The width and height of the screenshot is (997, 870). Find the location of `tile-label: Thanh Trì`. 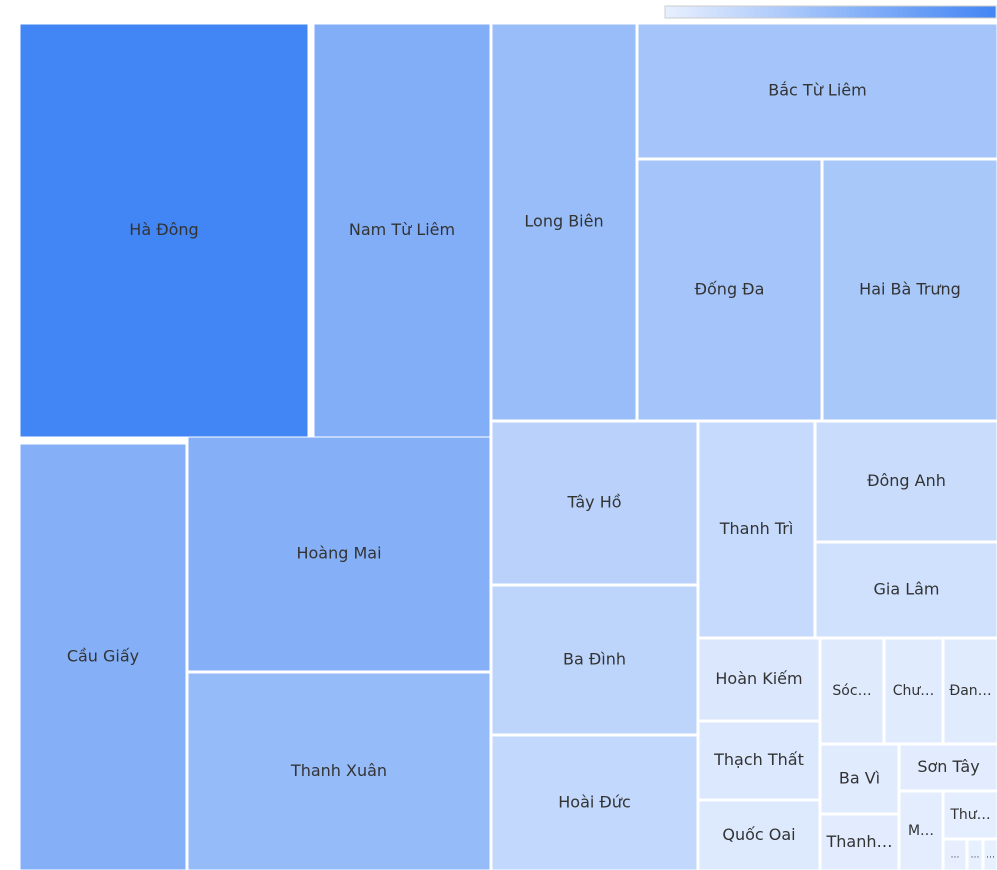

tile-label: Thanh Trì is located at coordinates (756, 528).